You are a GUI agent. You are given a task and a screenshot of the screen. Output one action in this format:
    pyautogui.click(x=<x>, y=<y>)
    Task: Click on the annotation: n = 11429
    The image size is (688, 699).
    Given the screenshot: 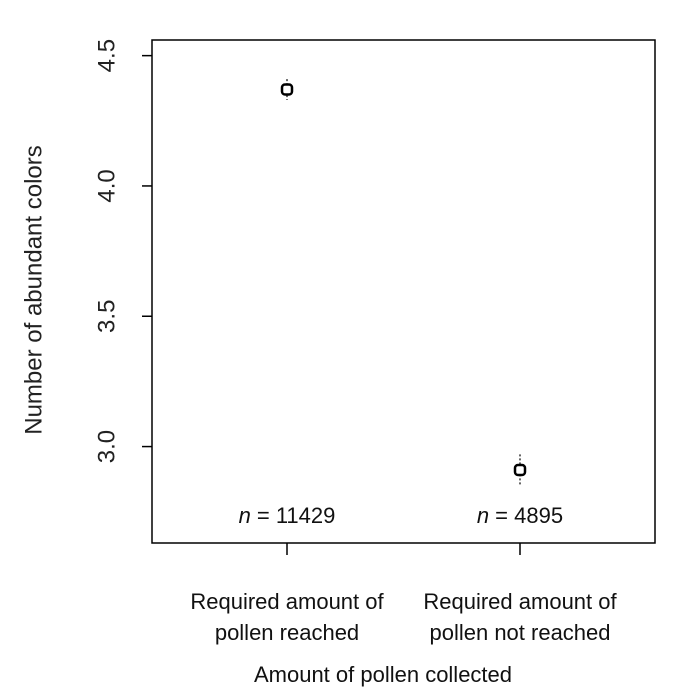 What is the action you would take?
    pyautogui.click(x=287, y=515)
    